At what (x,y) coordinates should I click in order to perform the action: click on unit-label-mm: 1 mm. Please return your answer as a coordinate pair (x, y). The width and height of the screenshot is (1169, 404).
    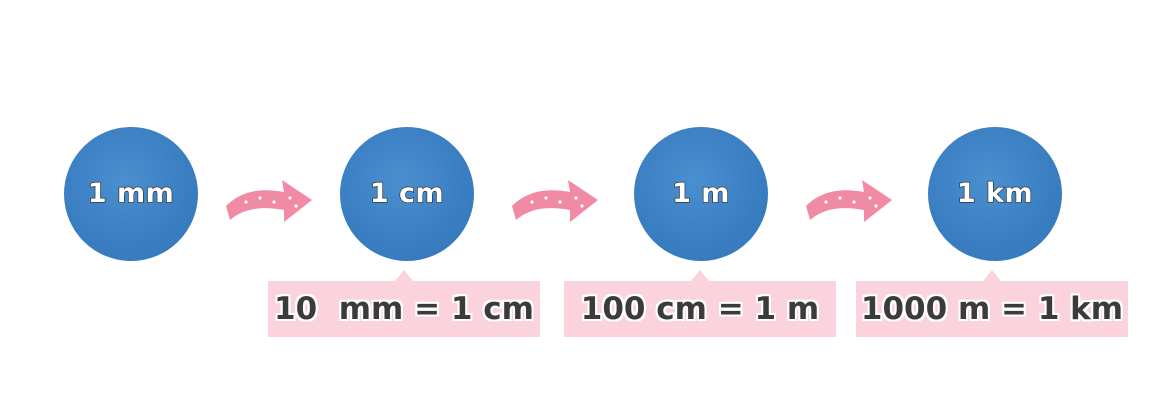
    Looking at the image, I should click on (131, 193).